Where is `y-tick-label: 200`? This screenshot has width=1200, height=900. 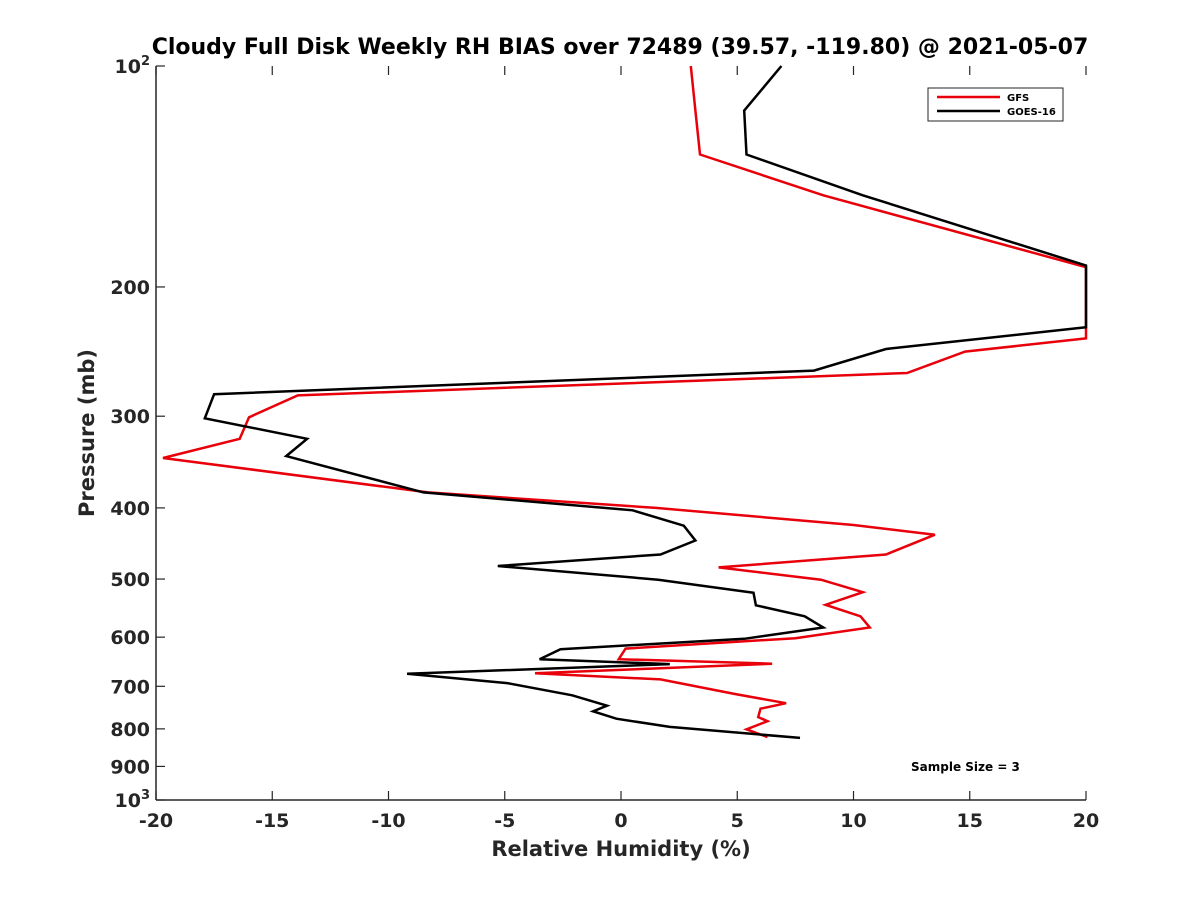 y-tick-label: 200 is located at coordinates (130, 288).